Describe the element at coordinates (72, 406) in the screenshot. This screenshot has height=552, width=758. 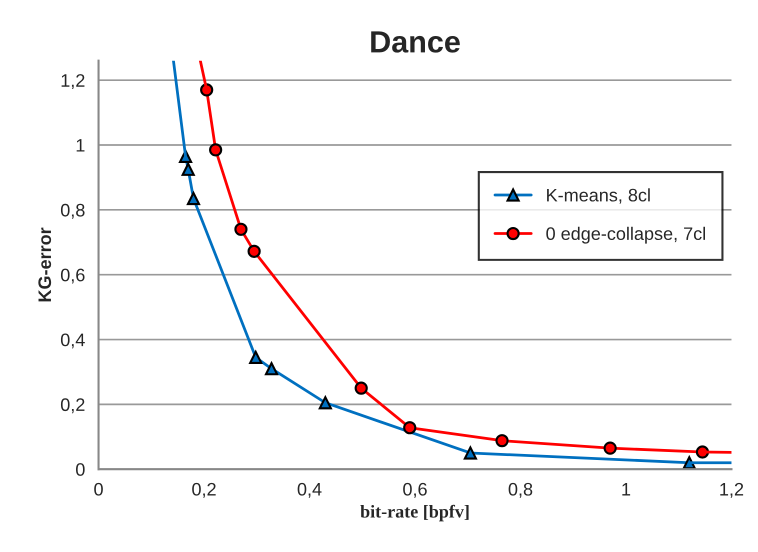
I see `y-tick-label: 0,2` at that location.